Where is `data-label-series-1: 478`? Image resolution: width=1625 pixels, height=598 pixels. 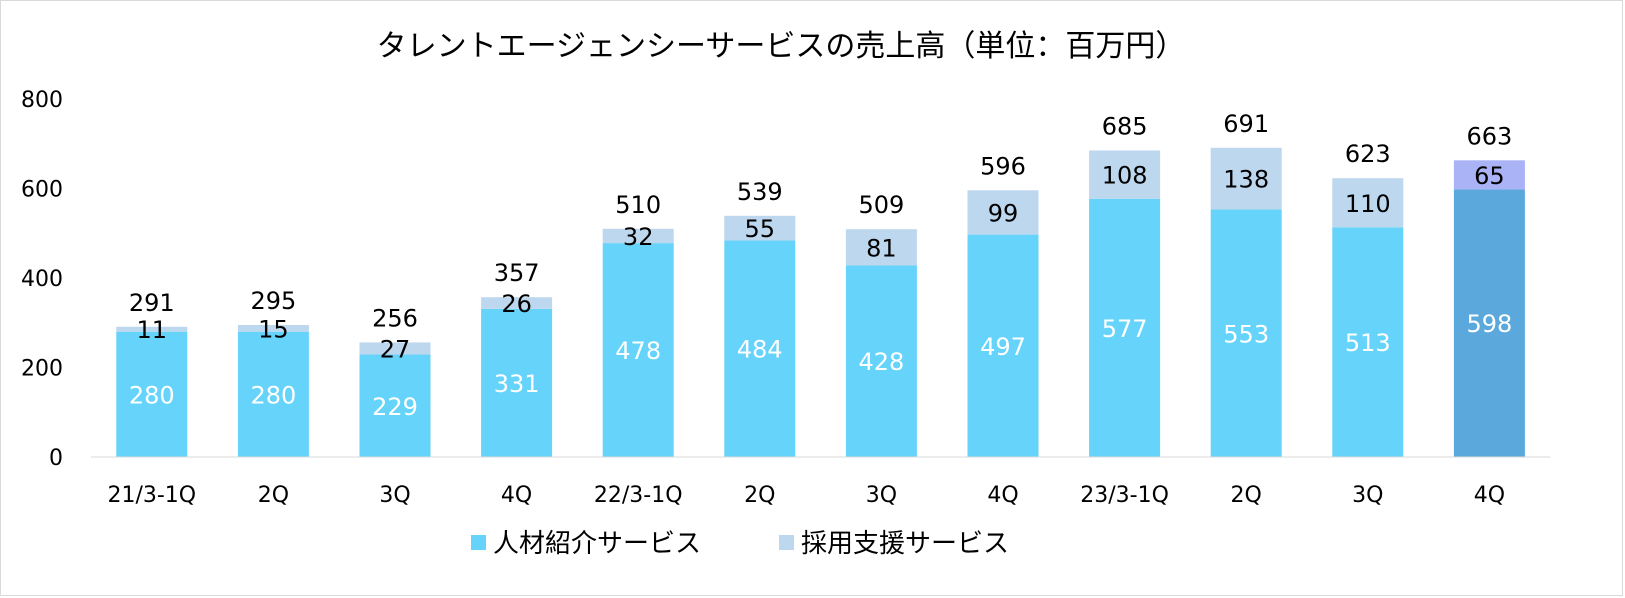 data-label-series-1: 478 is located at coordinates (638, 351).